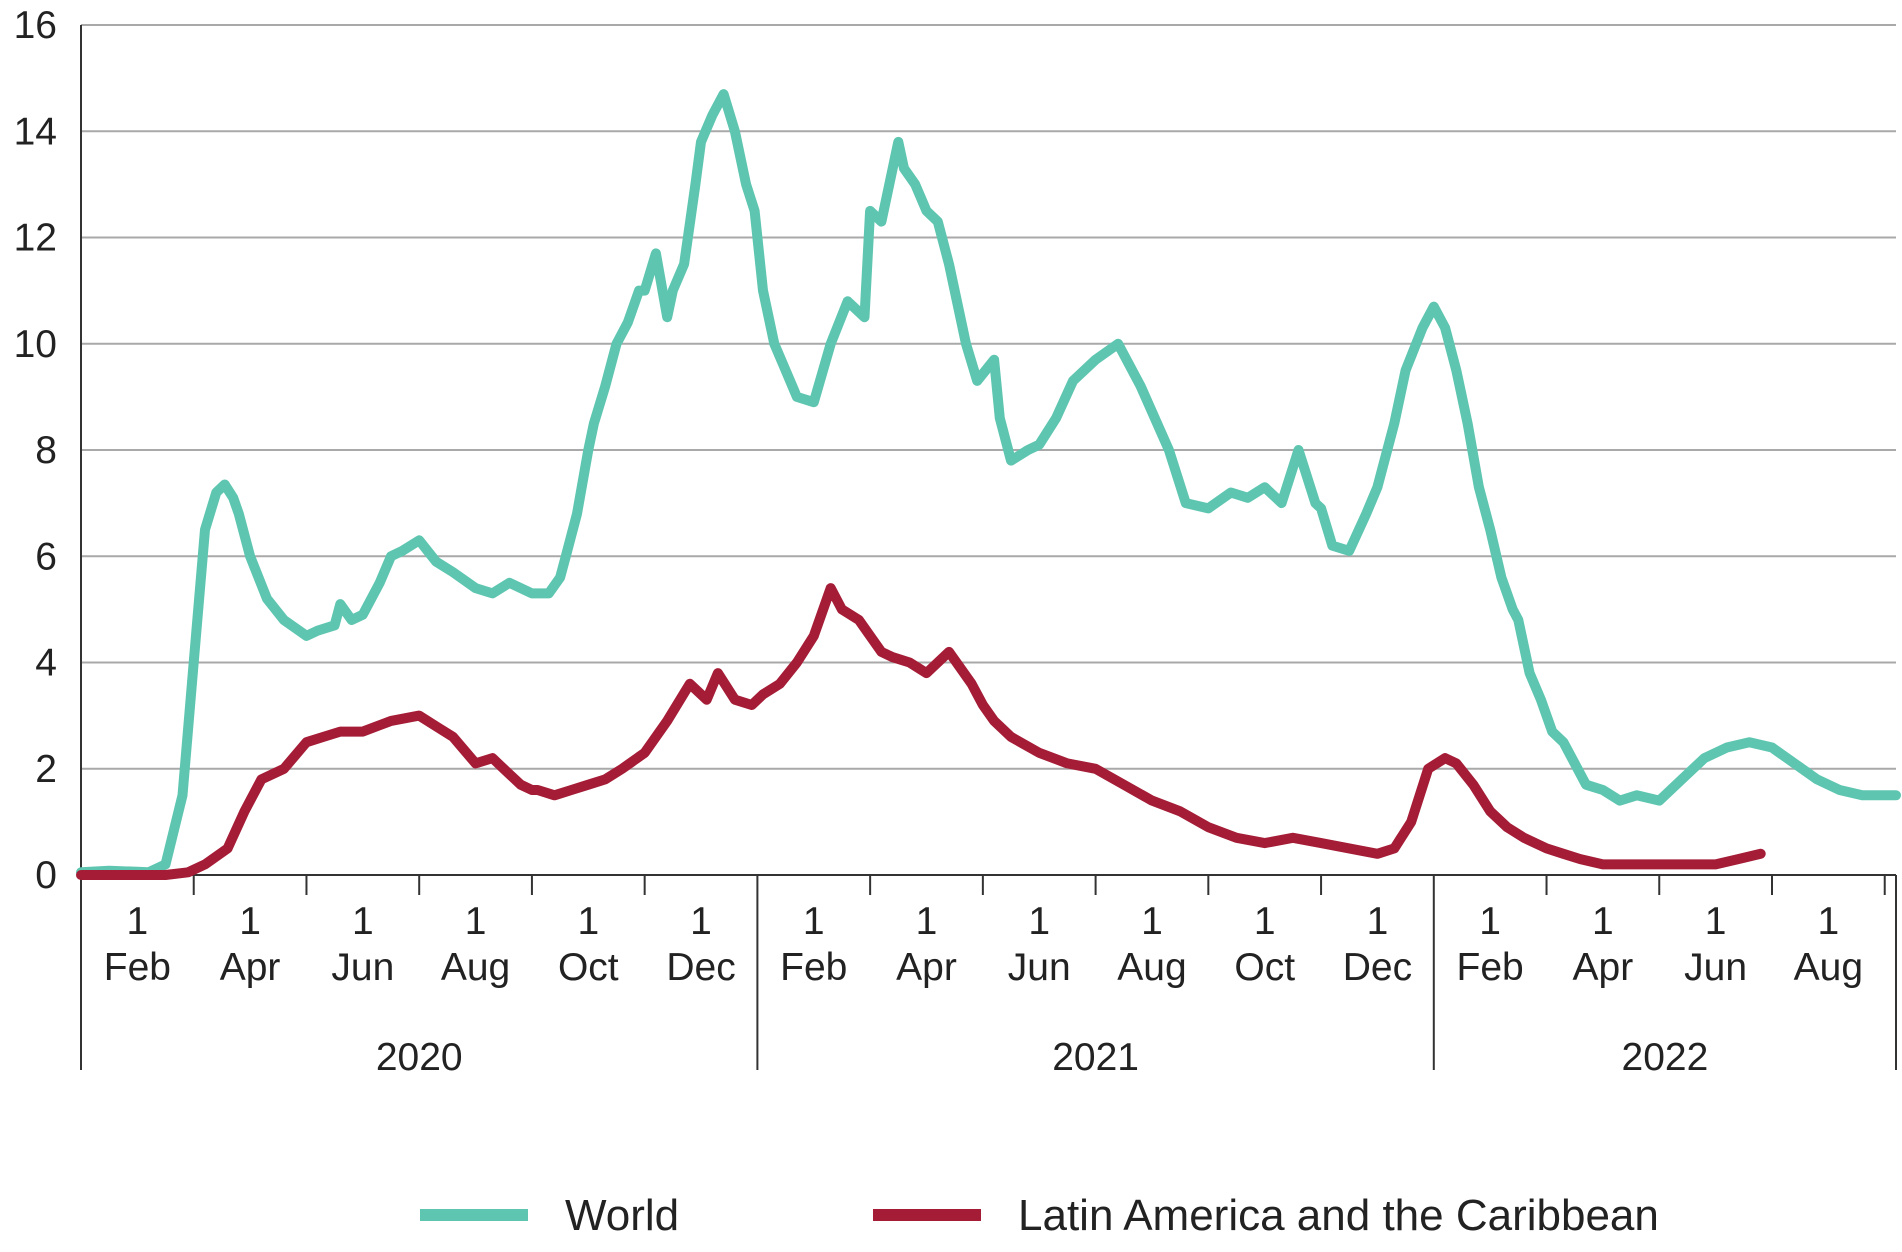 The height and width of the screenshot is (1252, 1902). What do you see at coordinates (1042, 1057) in the screenshot?
I see `x-axis-year-labels: 2020 2021 2022` at bounding box center [1042, 1057].